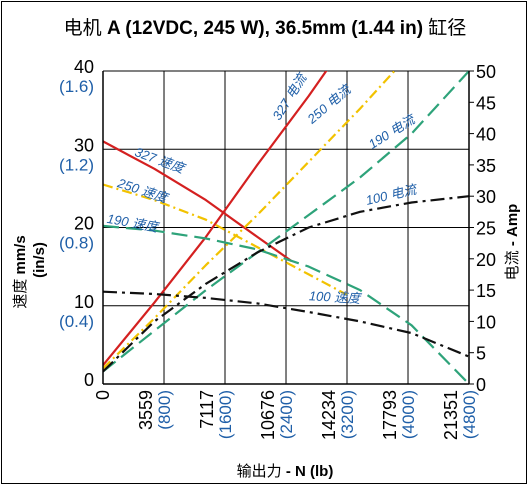  What do you see at coordinates (76, 164) in the screenshot?
I see `y-left-tick-sublabel: (1.2)` at bounding box center [76, 164].